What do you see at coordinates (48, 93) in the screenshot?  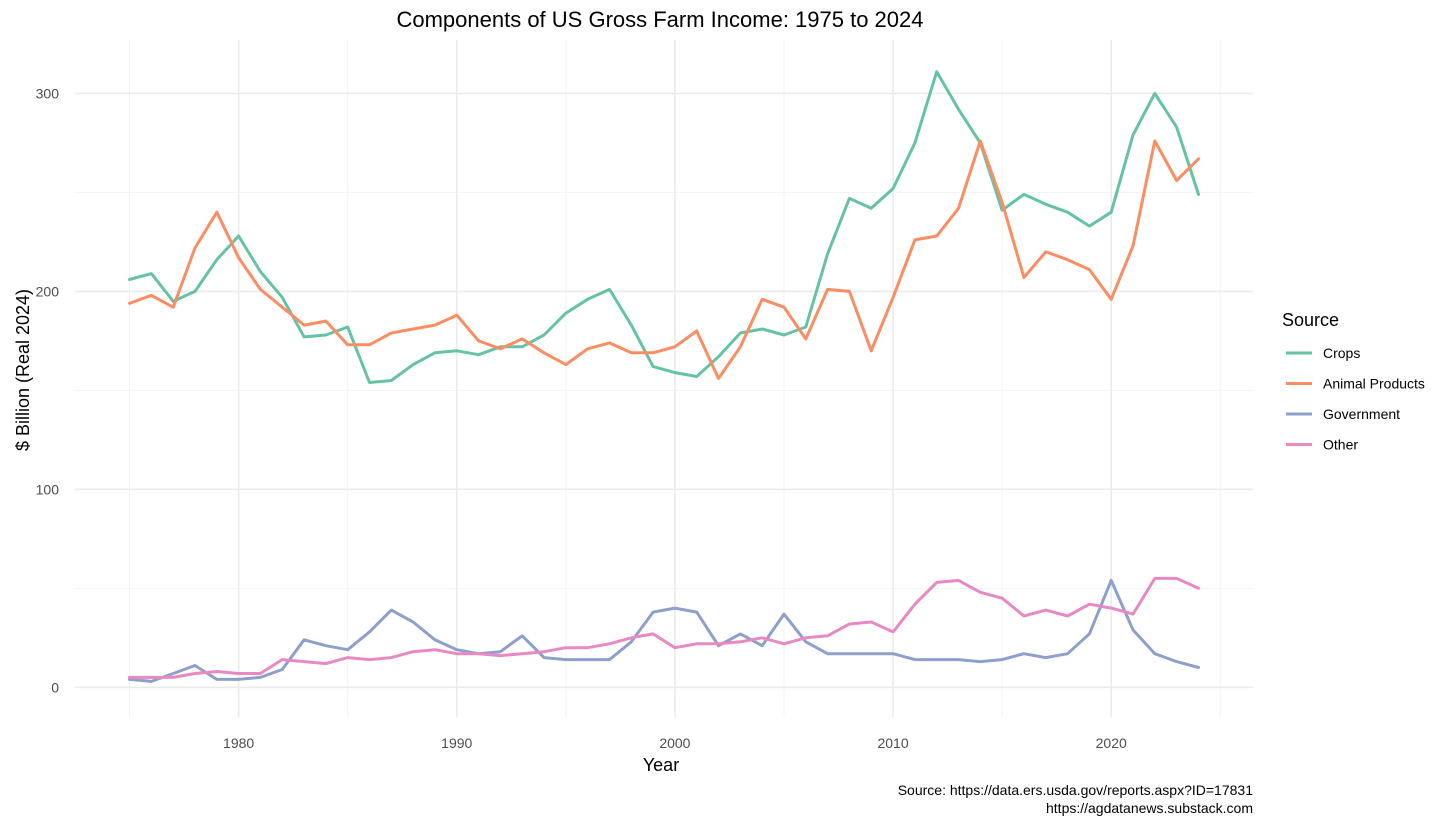 I see `y-tick-label: 300` at bounding box center [48, 93].